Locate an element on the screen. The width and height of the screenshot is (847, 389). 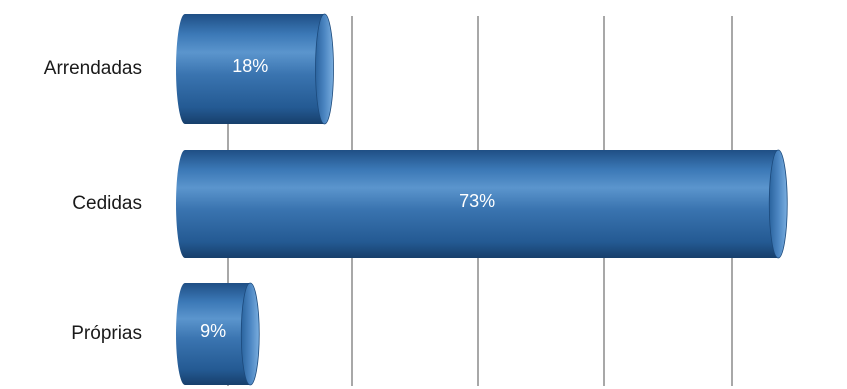
bar-arrendadas: 18% is located at coordinates (255, 69).